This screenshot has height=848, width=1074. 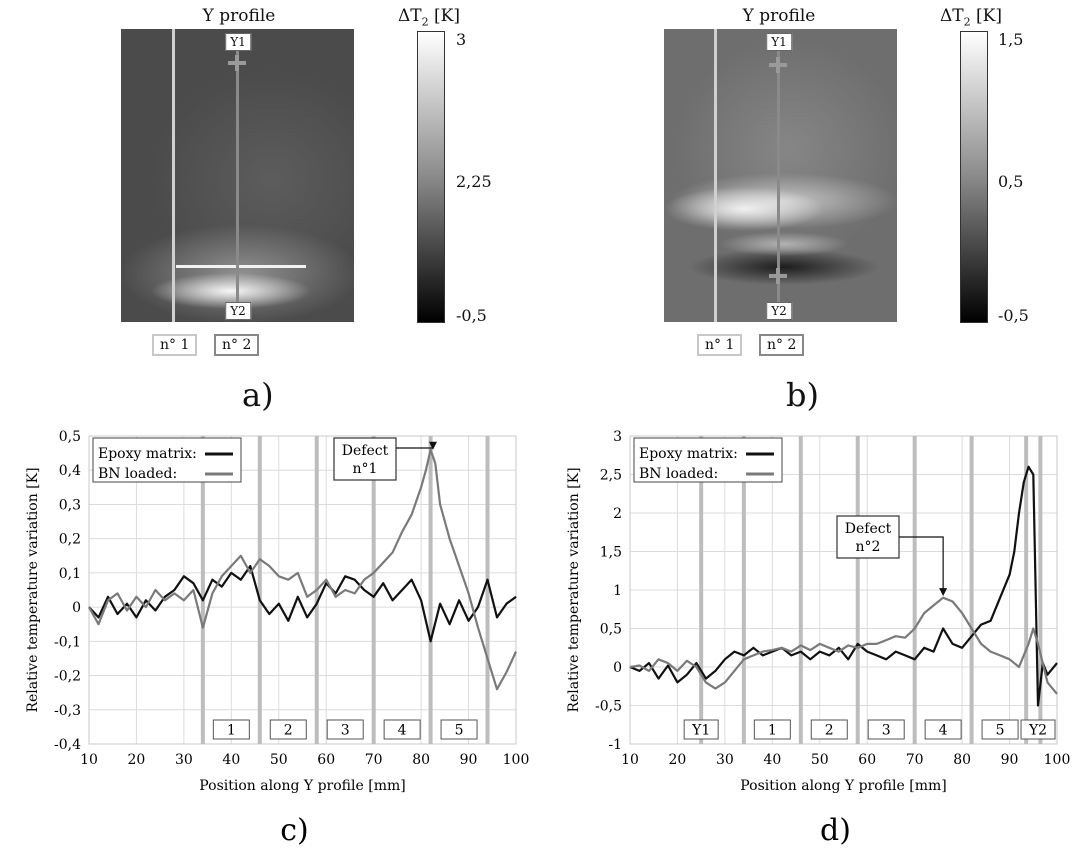 I want to click on y-tick-label: 1,5, so click(x=611, y=553).